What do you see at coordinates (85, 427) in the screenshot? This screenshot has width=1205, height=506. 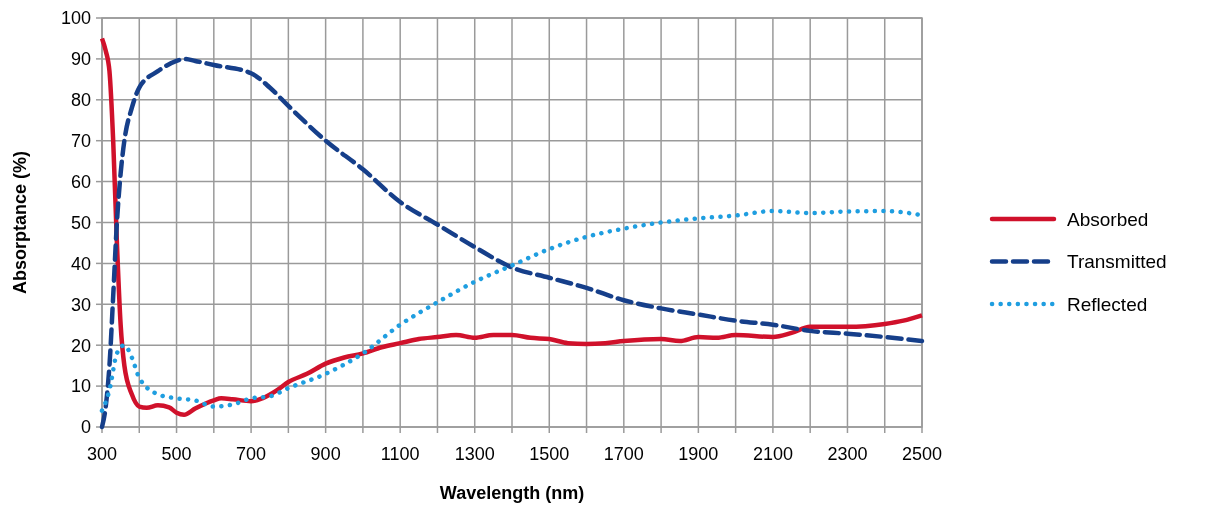 I see `y-tick-label: 0` at bounding box center [85, 427].